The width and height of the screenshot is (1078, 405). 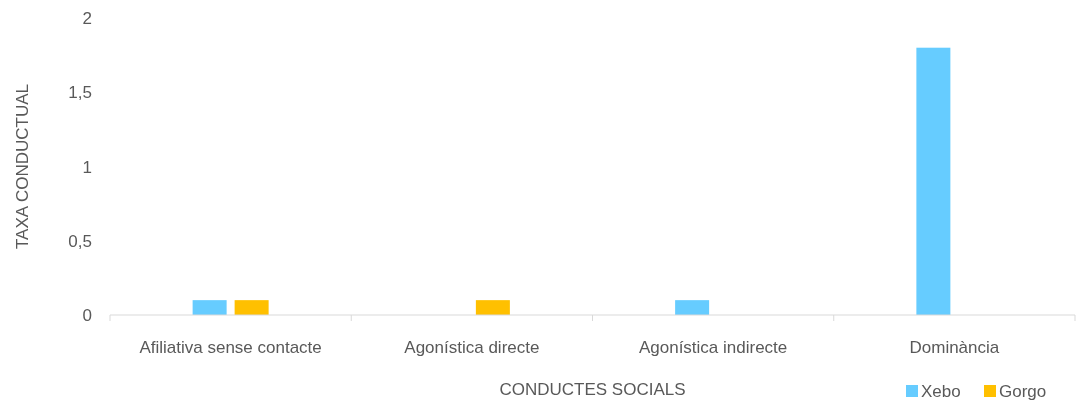 I want to click on y-axis-title: TAXA CONDUCTUAL, so click(x=22, y=166).